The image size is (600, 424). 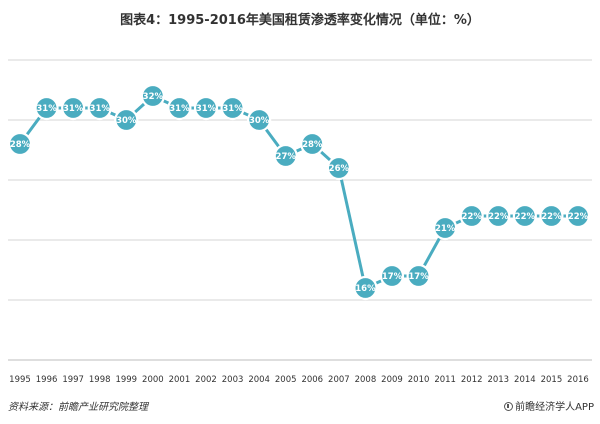 I want to click on data-point-2016: 22%, so click(x=578, y=216).